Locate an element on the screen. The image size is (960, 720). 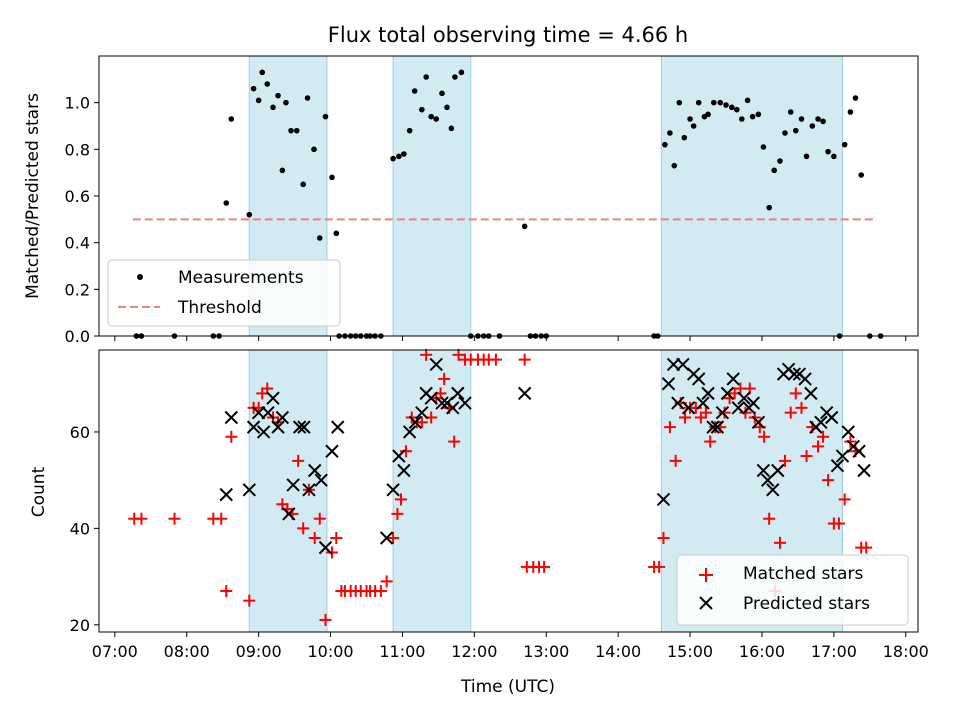
legend-predicted-label: Predicted stars is located at coordinates (806, 604).